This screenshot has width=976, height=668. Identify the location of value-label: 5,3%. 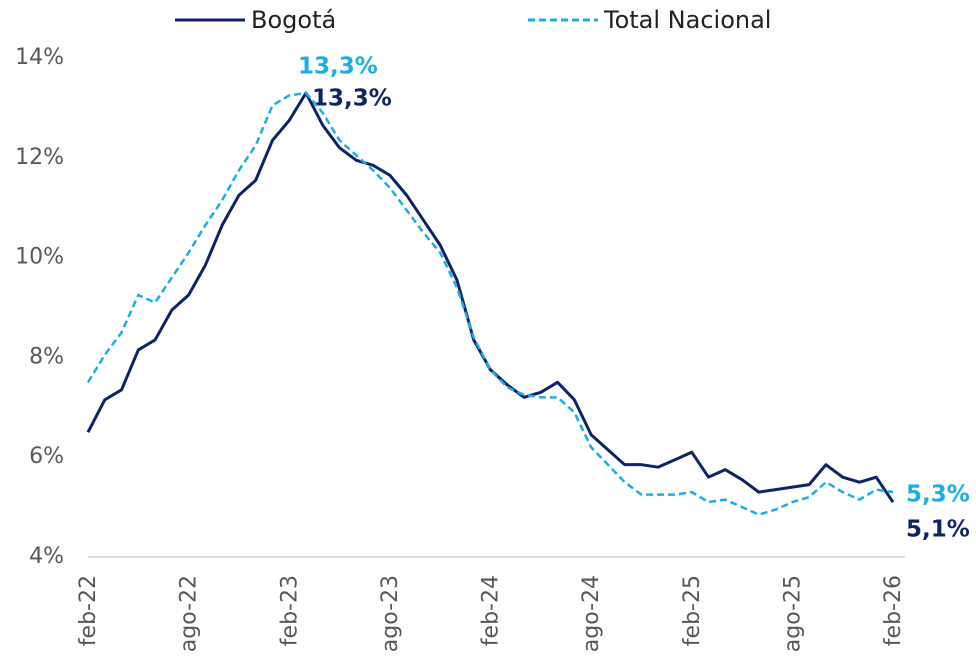
(938, 495).